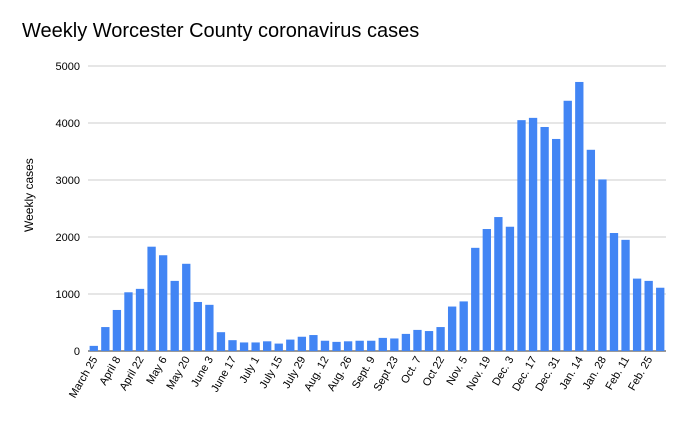  I want to click on y-tick-label: 1000, so click(68, 295).